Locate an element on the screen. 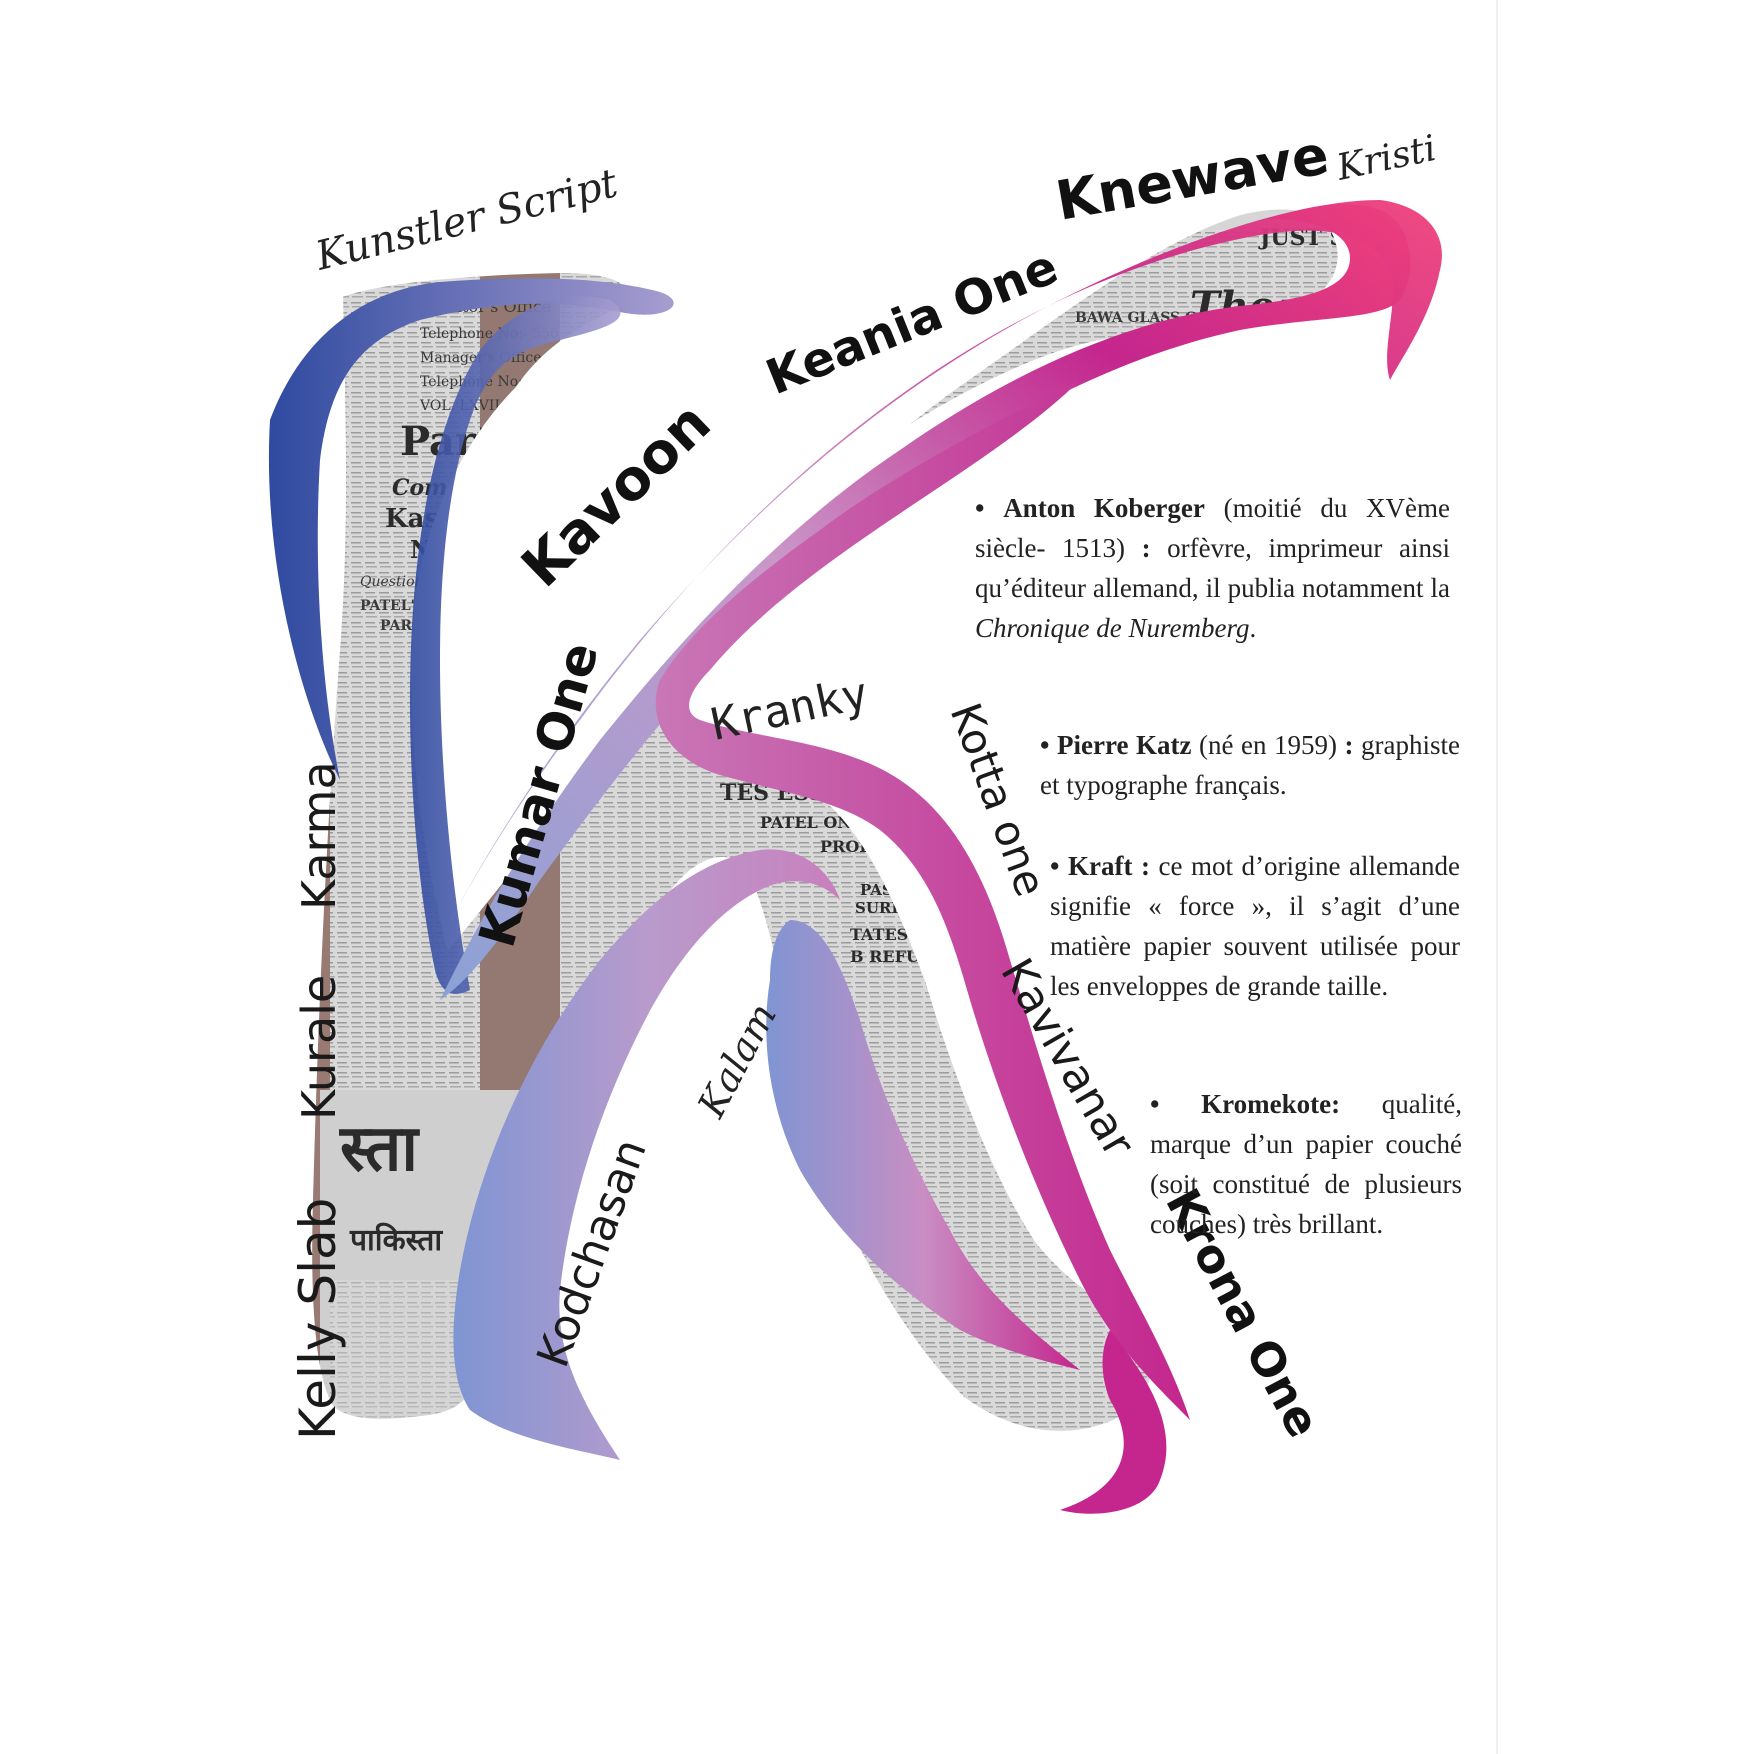 The image size is (1754, 1754). note-detail: (né en 1959) is located at coordinates (1268, 745).